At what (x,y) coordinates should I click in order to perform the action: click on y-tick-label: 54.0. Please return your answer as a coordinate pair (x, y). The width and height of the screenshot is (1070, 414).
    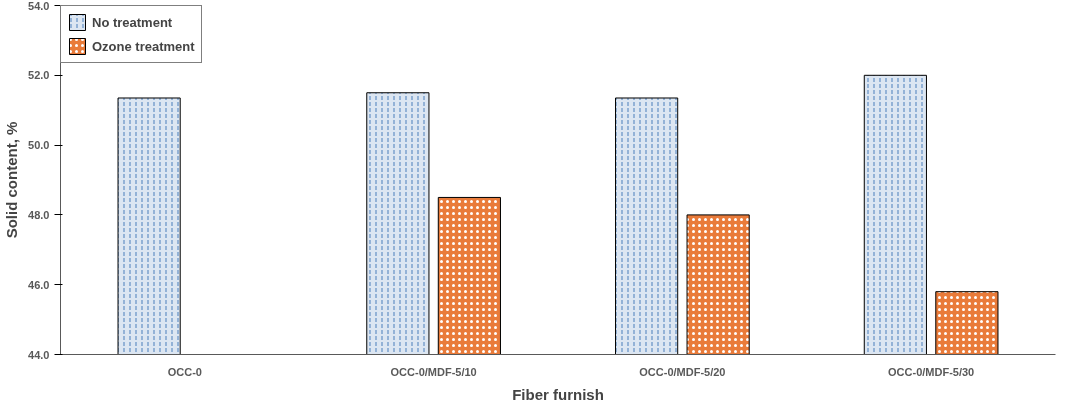
    Looking at the image, I should click on (39, 6).